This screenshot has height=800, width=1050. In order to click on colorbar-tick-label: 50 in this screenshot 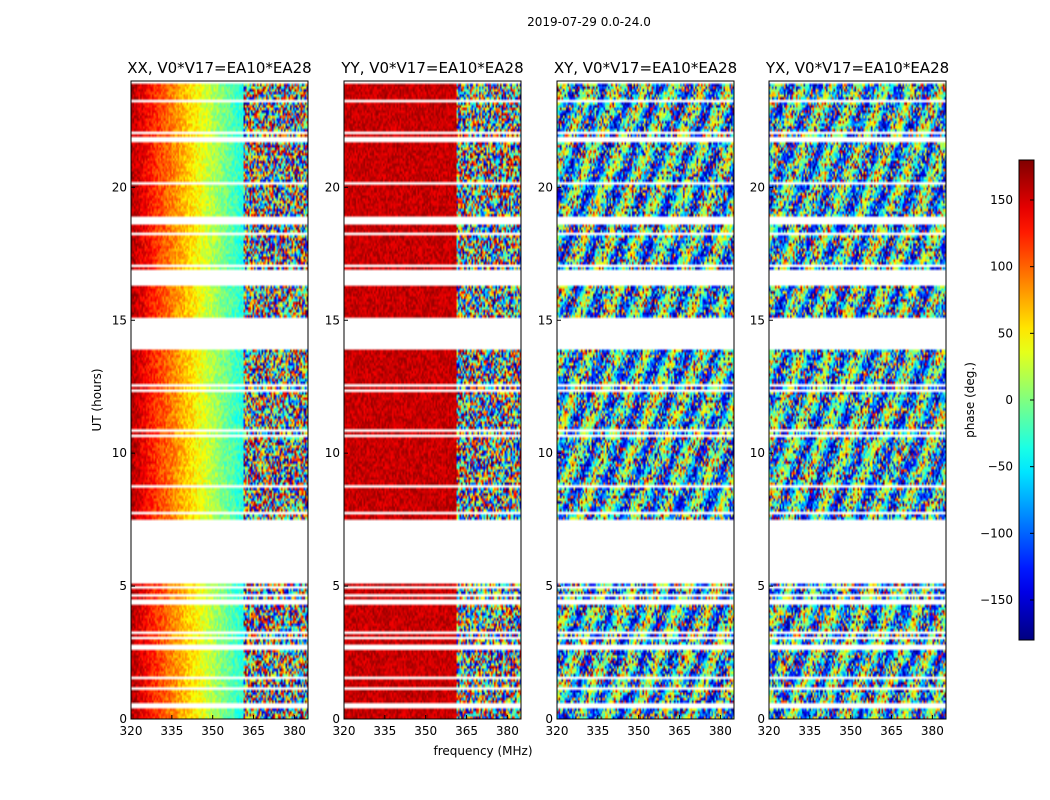, I will do `click(1005, 333)`.